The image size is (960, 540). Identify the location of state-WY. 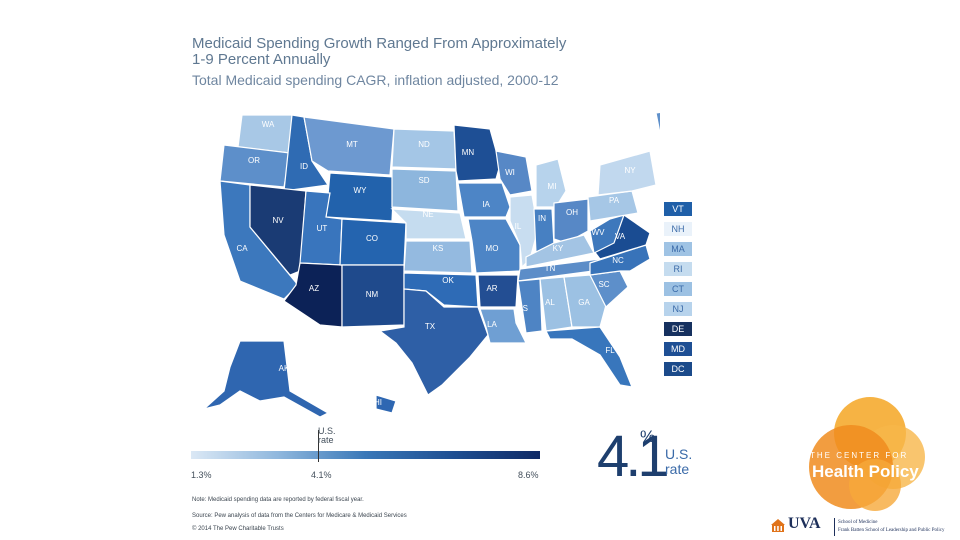
(360, 197).